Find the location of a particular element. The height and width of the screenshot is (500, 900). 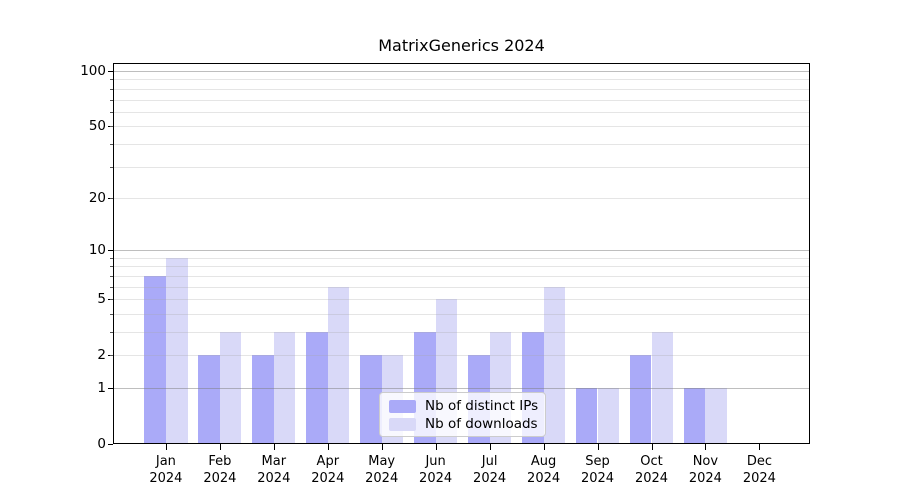

bar-distinct-ips-nov is located at coordinates (694, 416).